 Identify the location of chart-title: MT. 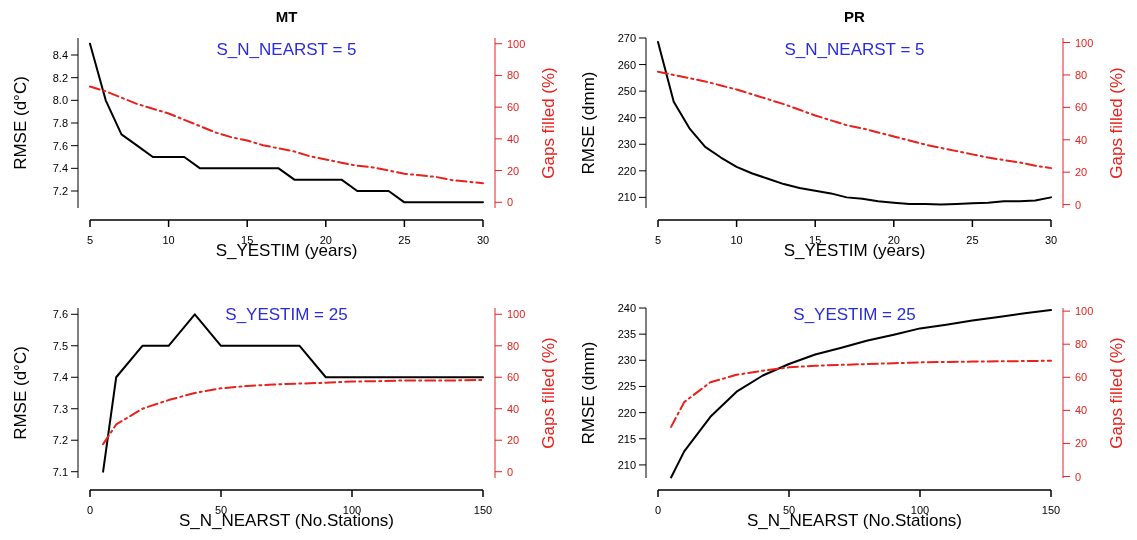
(286, 16).